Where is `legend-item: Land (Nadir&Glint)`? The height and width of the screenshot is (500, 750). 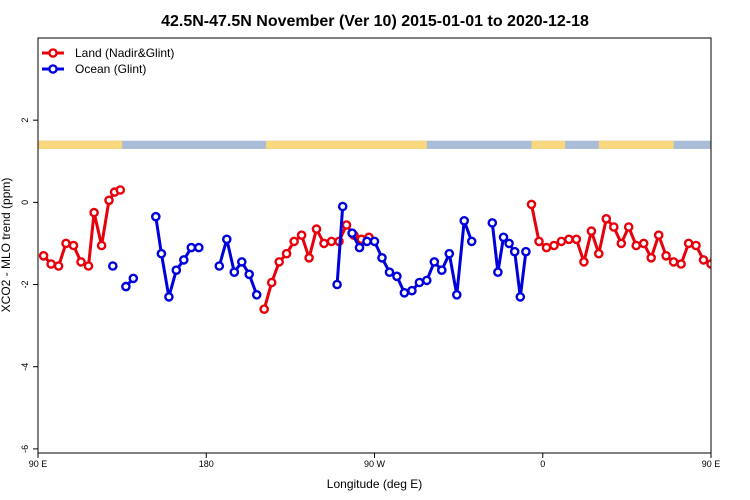 legend-item: Land (Nadir&Glint) is located at coordinates (108, 53).